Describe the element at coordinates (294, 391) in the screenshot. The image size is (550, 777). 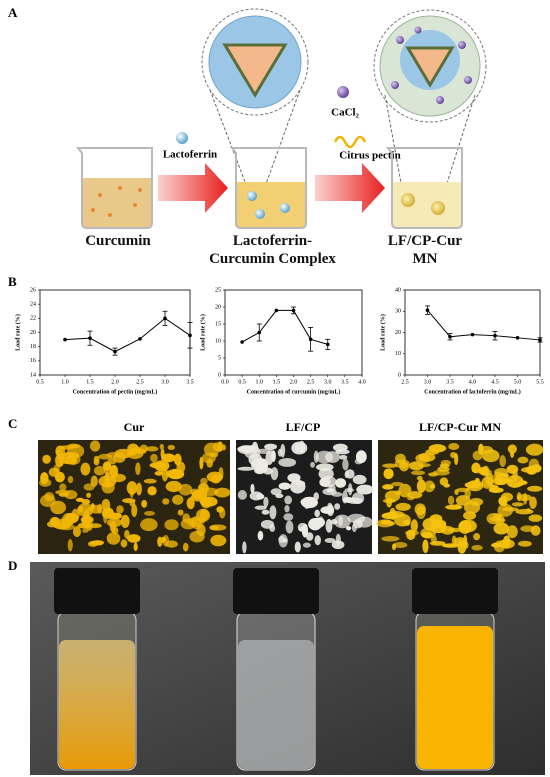
I see `x-axis-label: Concentration of curcumin (mg/mL)` at that location.